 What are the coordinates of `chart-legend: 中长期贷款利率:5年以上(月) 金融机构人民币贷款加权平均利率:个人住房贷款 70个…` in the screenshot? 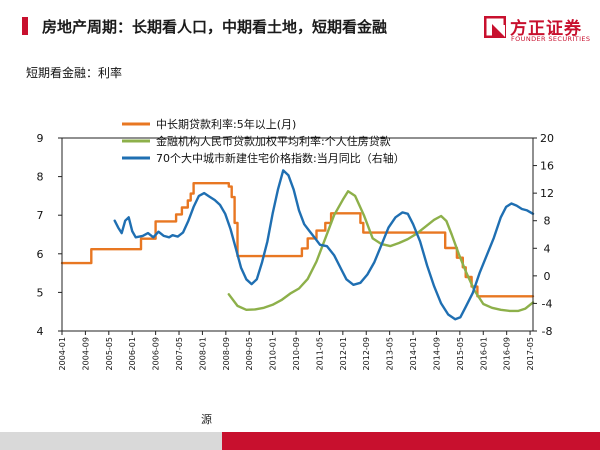 It's located at (263, 141).